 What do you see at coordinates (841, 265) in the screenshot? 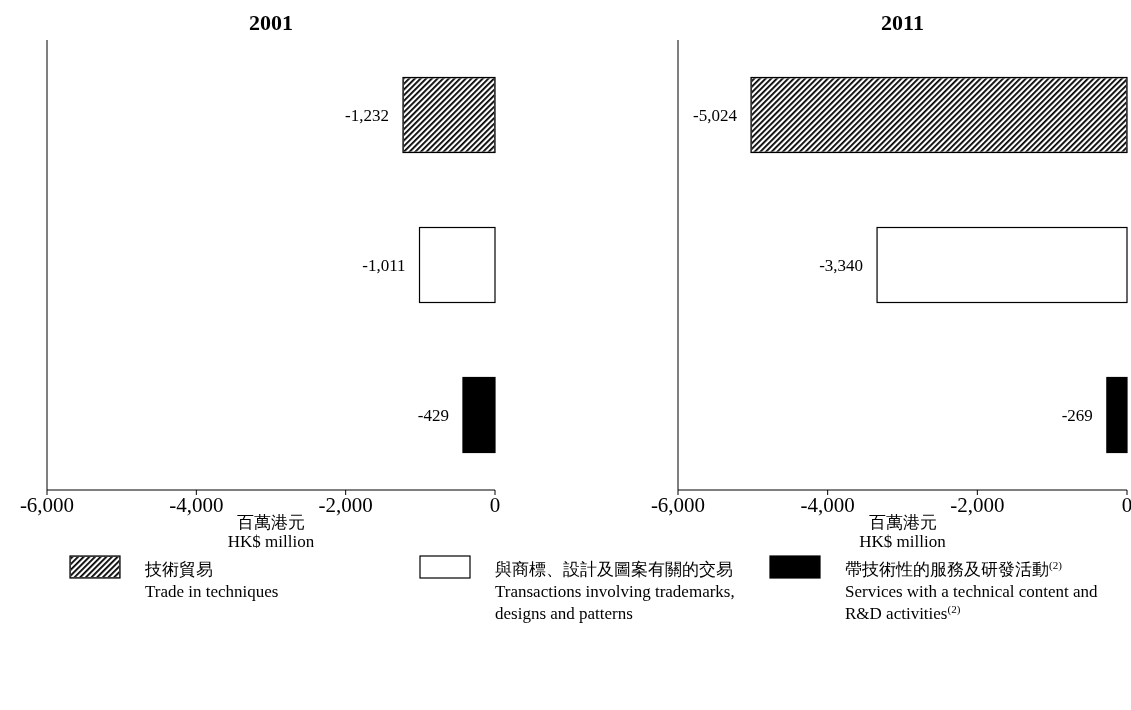
I see `data-label: -3,340` at bounding box center [841, 265].